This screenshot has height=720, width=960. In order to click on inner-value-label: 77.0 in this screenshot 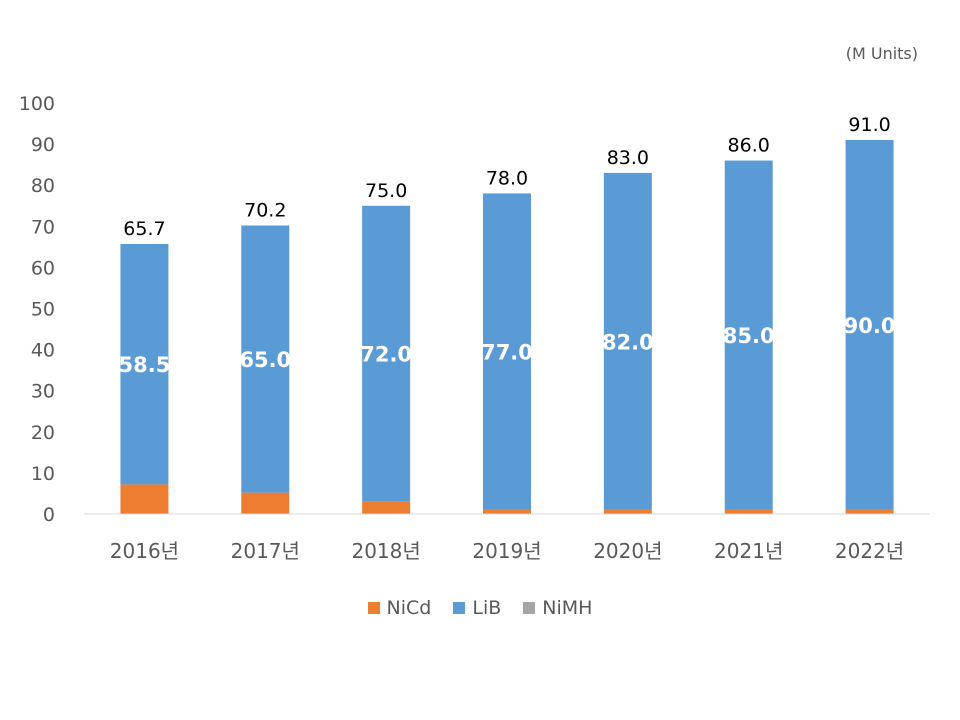, I will do `click(507, 353)`.